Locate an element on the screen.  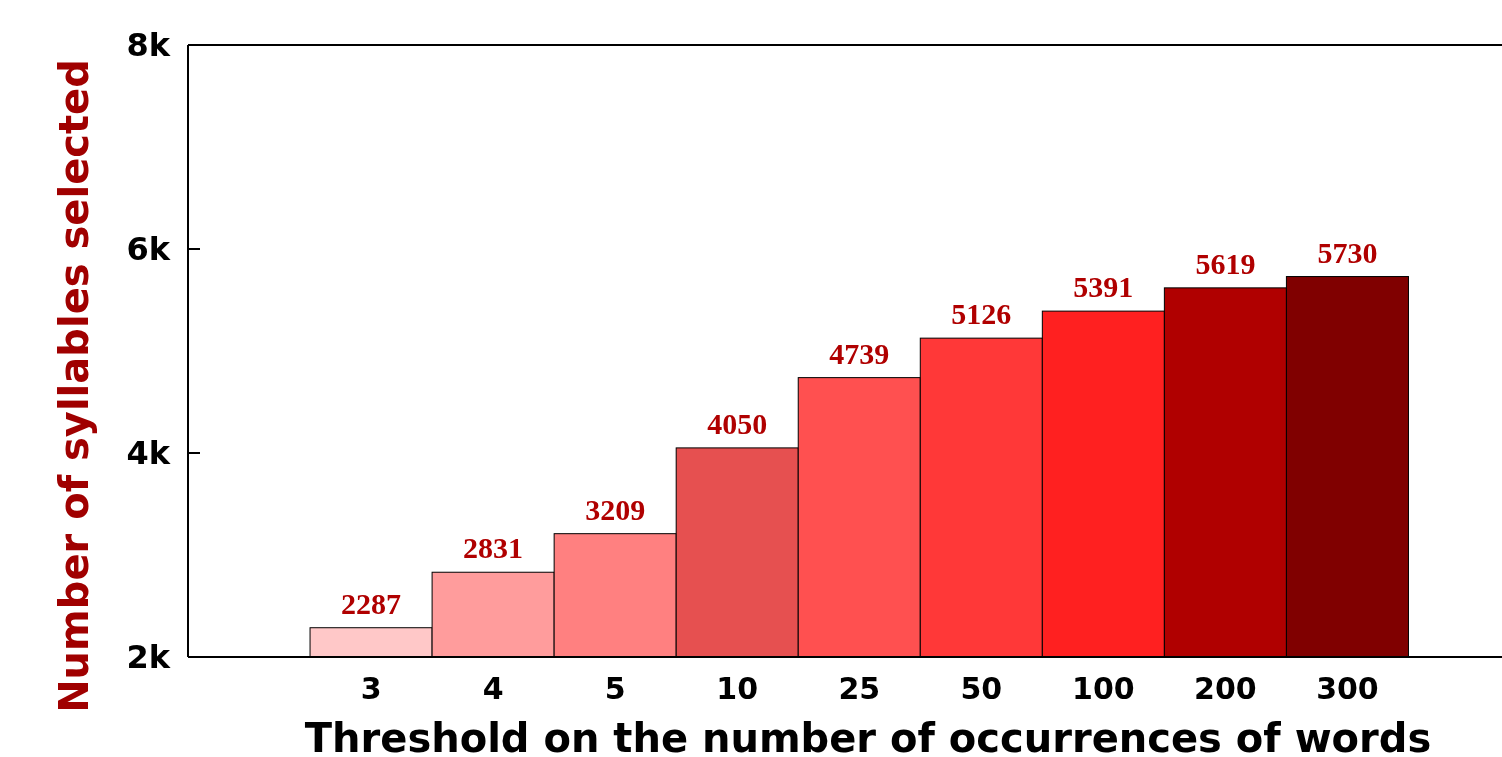
x-tick-label: 10 is located at coordinates (737, 688).